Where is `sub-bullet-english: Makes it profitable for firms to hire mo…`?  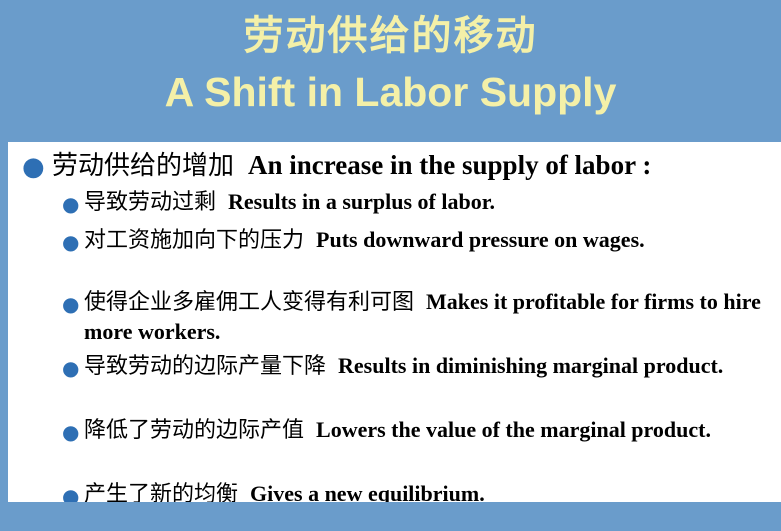
sub-bullet-english: Makes it profitable for firms to hire mo… is located at coordinates (422, 316).